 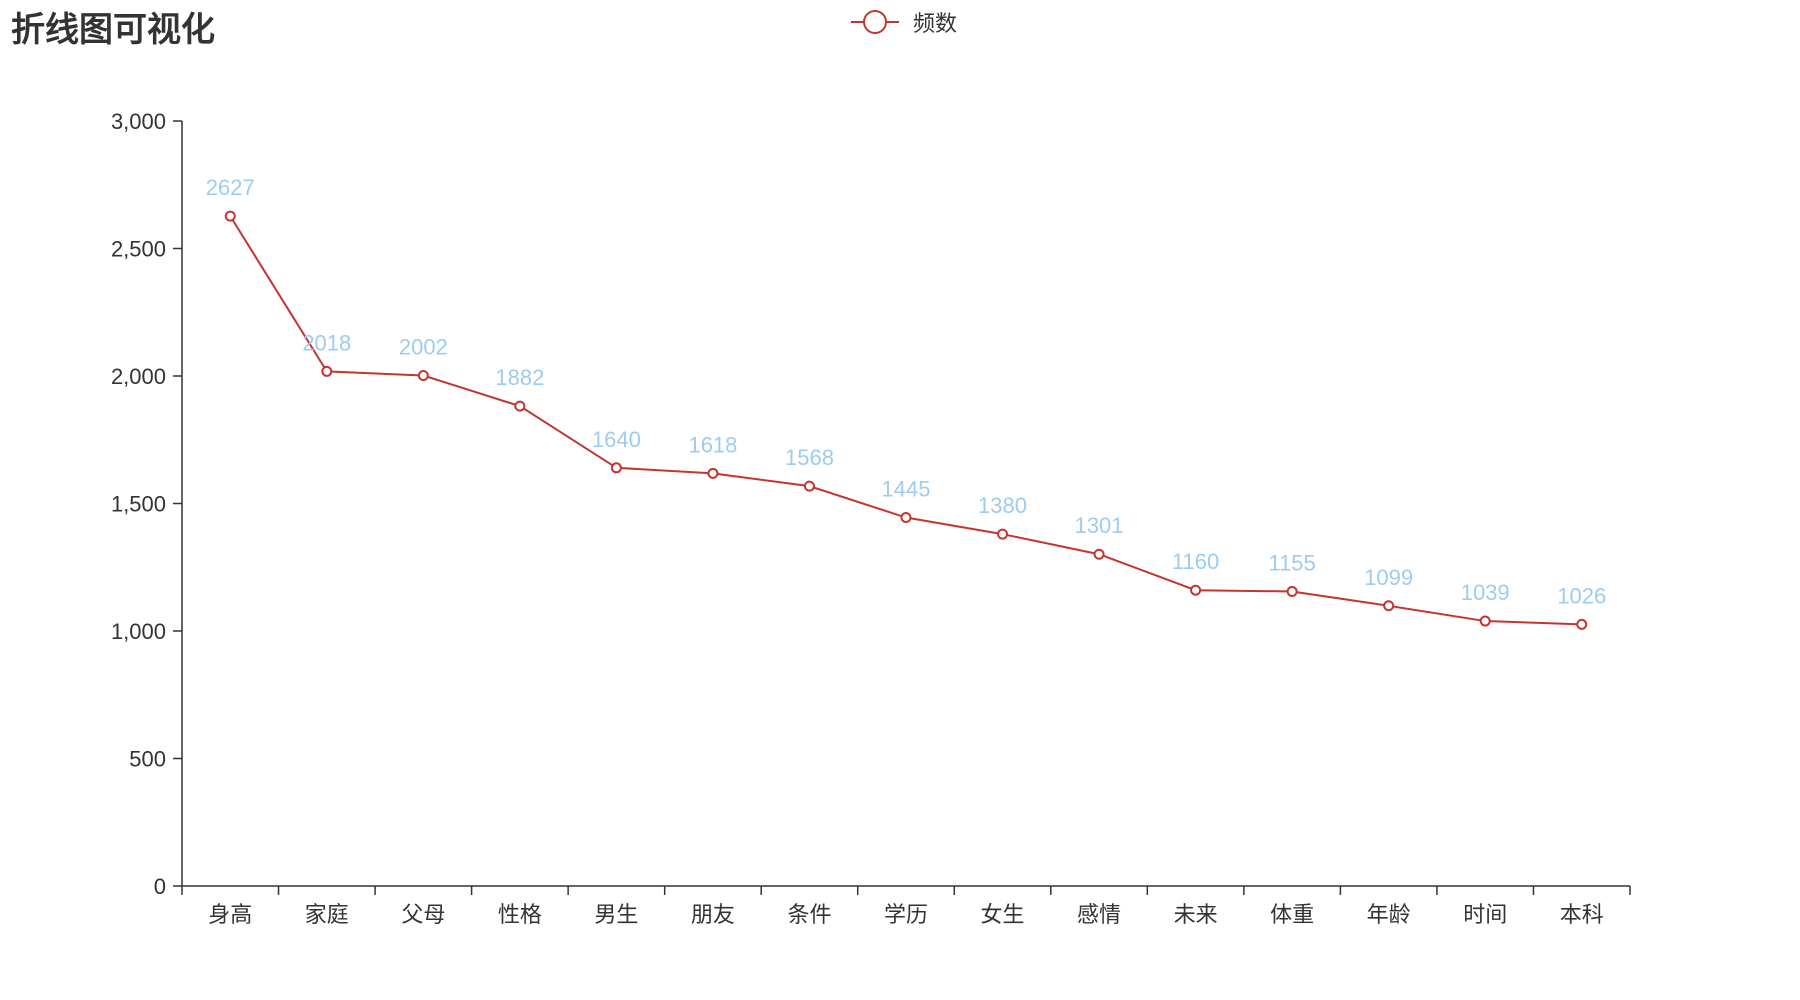 I want to click on legend: 频数, so click(x=903, y=22).